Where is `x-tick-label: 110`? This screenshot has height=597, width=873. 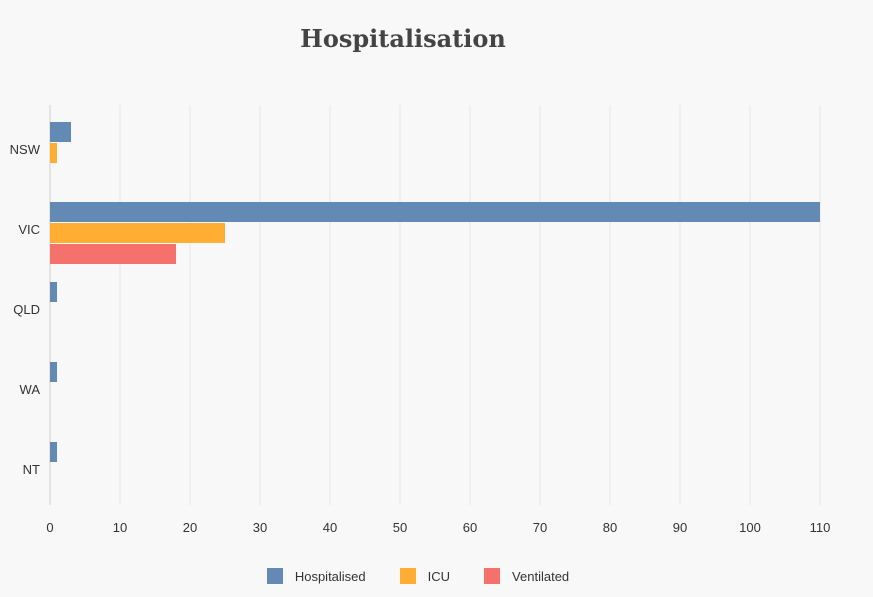
x-tick-label: 110 is located at coordinates (820, 527).